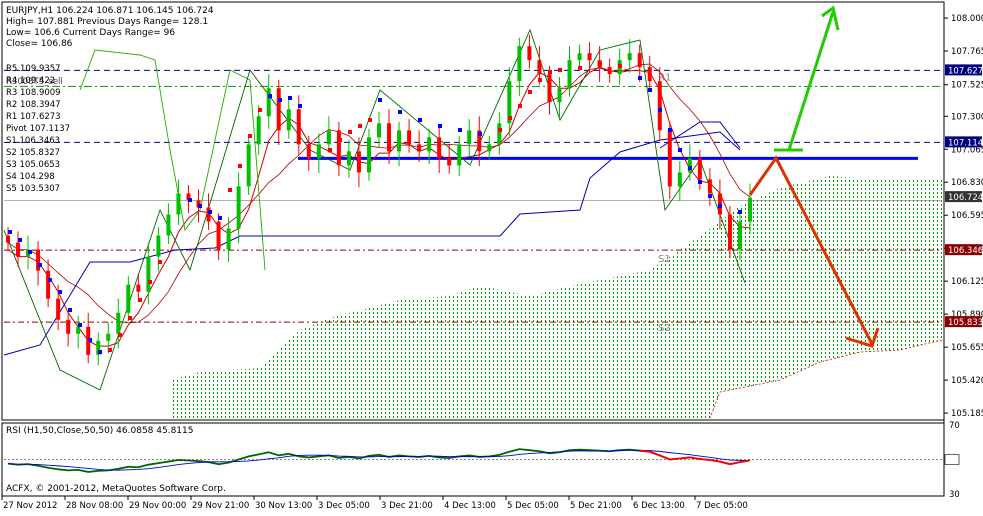 The height and width of the screenshot is (516, 983). What do you see at coordinates (967, 117) in the screenshot?
I see `price-tick-label: 107.300` at bounding box center [967, 117].